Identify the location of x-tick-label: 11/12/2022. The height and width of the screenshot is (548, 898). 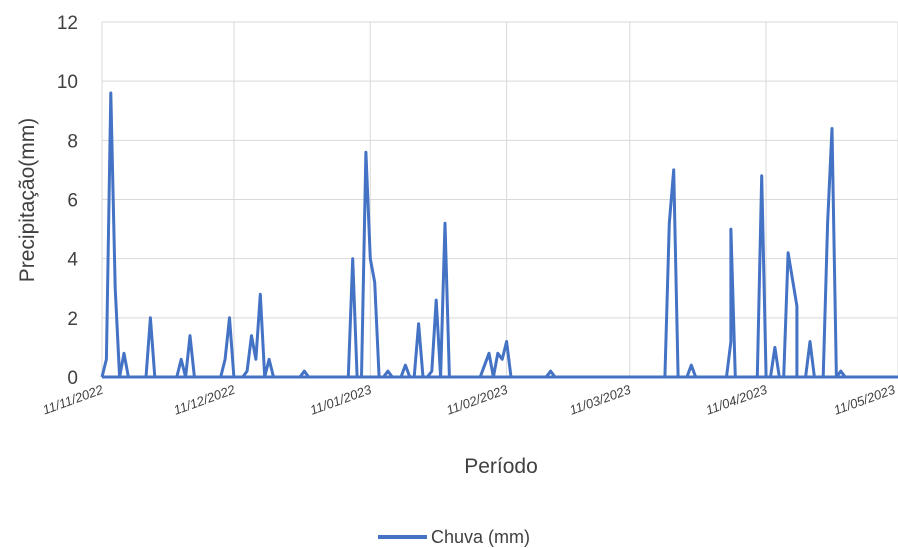
(205, 399).